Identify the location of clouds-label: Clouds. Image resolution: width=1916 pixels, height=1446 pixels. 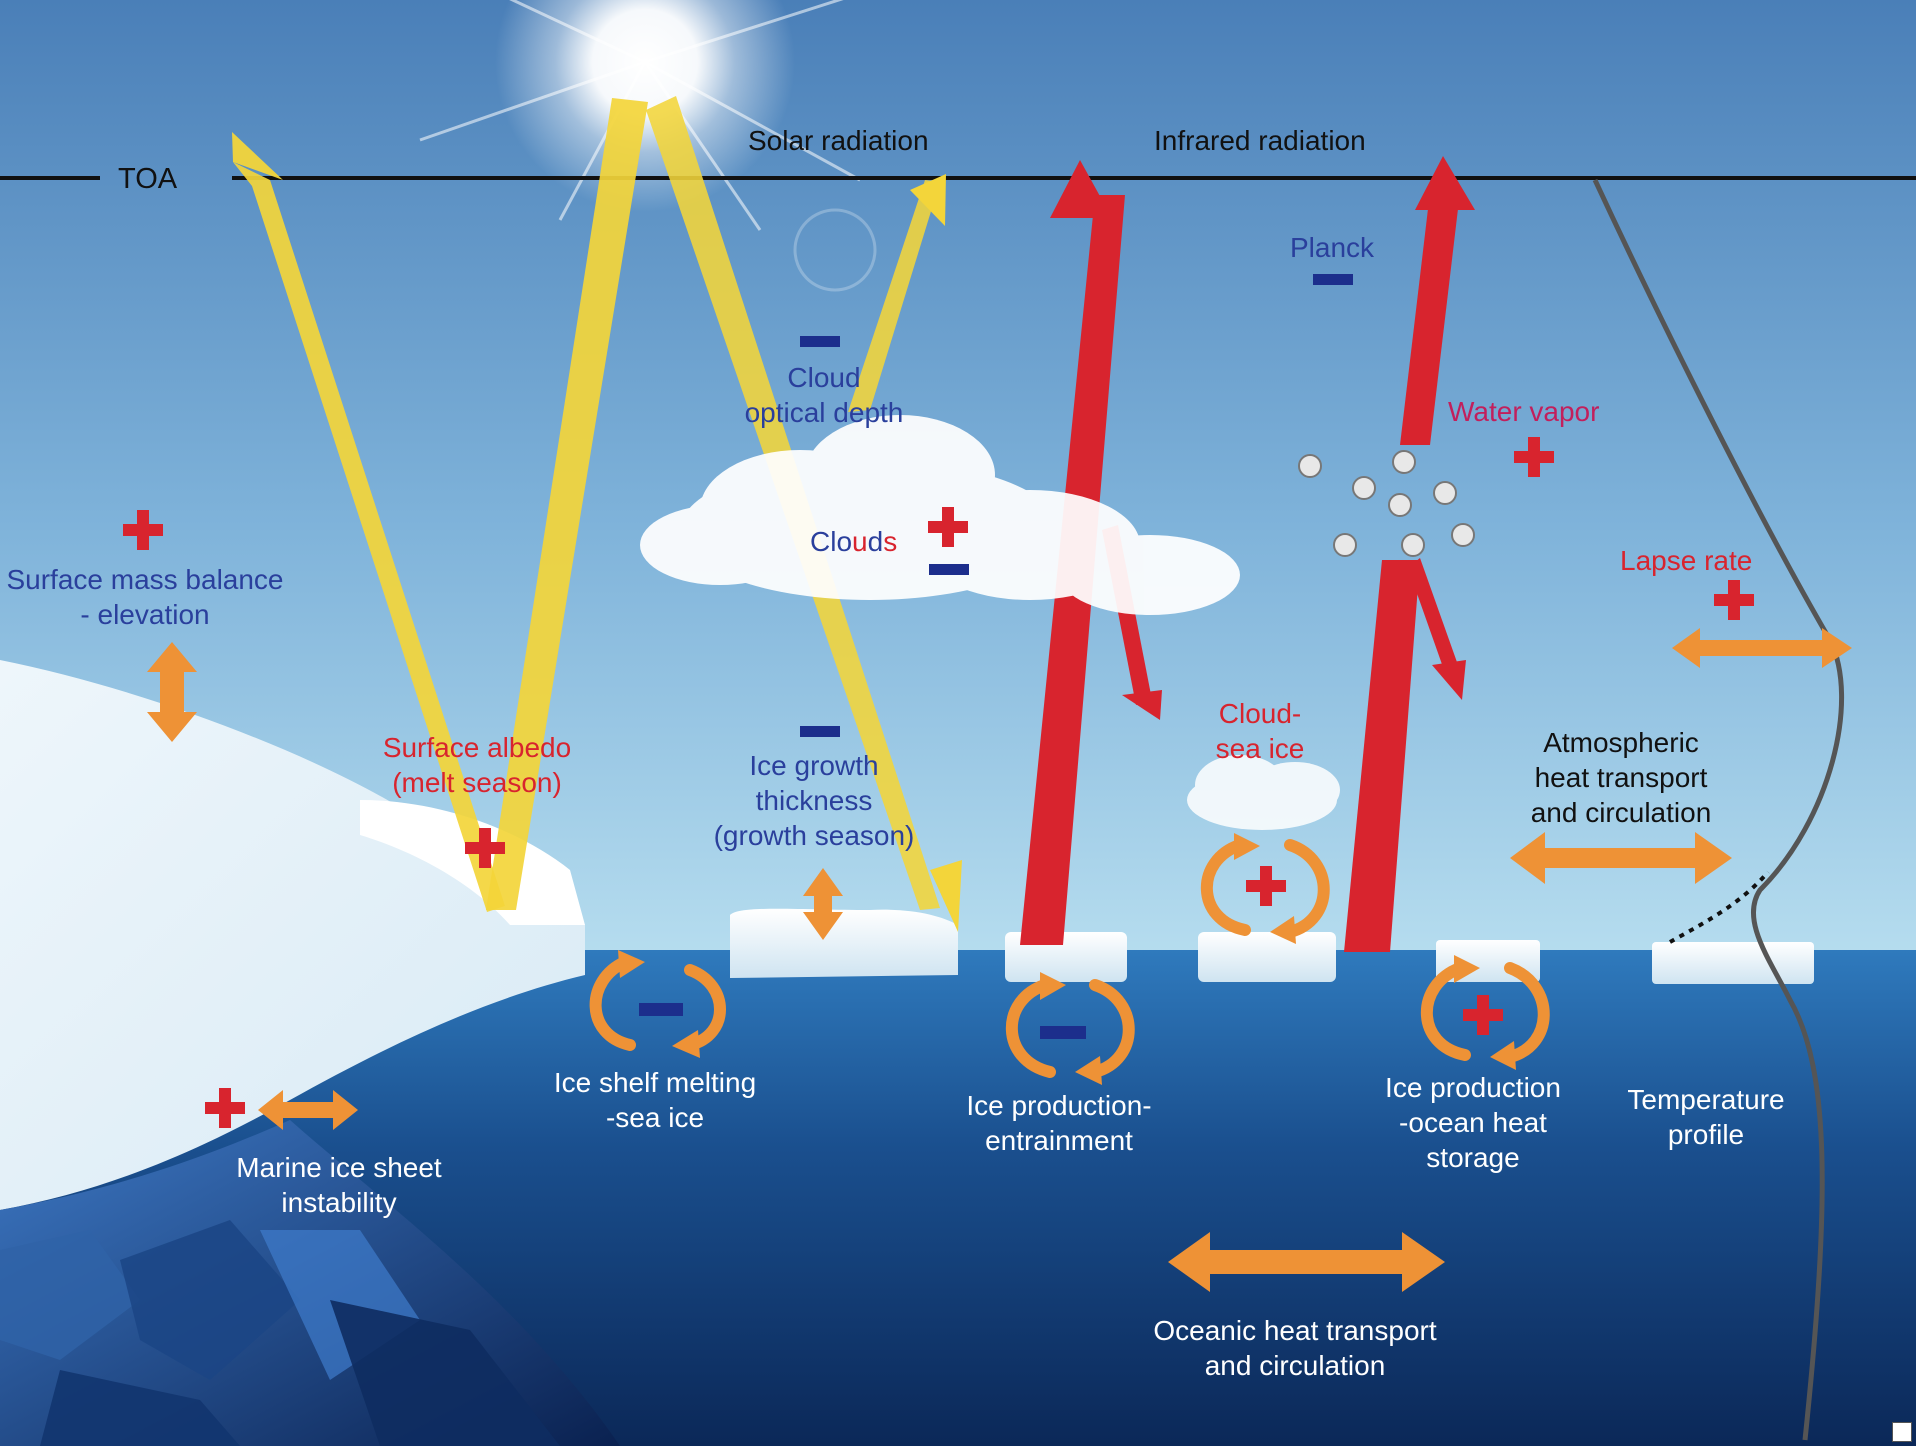
(853, 541).